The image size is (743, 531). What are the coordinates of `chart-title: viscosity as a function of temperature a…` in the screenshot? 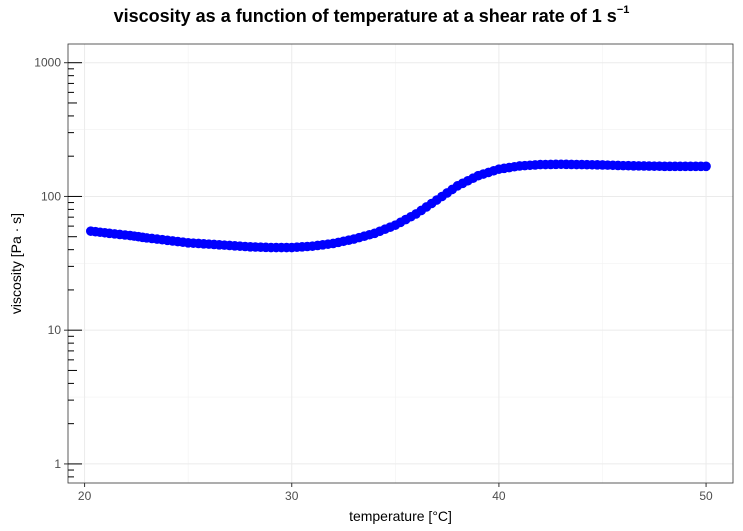 It's located at (371, 15).